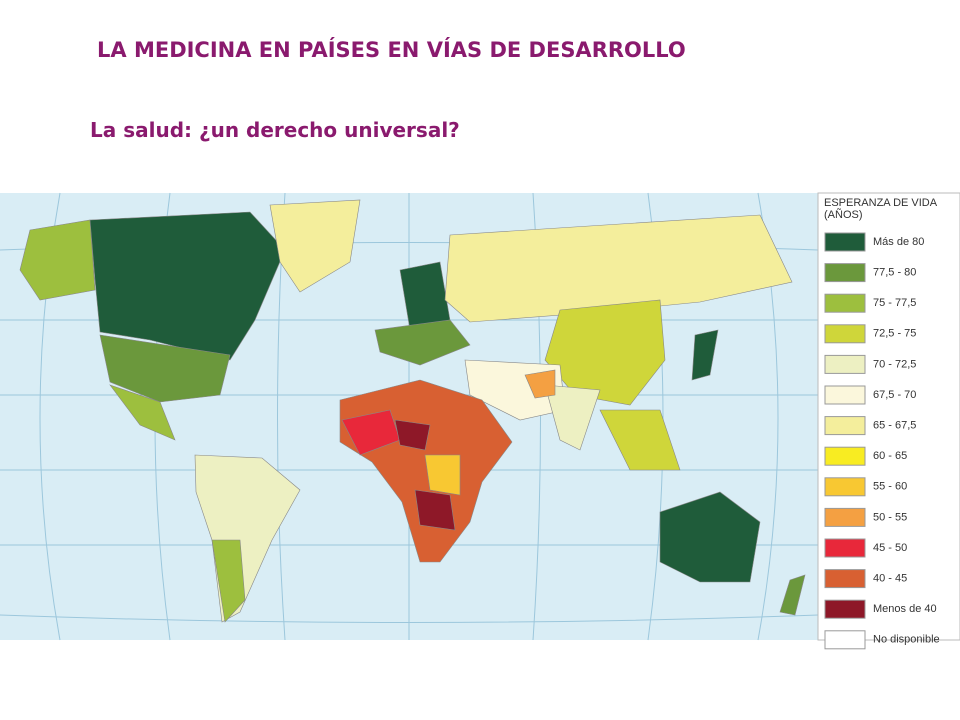  I want to click on legend-label: 40 - 45, so click(890, 579).